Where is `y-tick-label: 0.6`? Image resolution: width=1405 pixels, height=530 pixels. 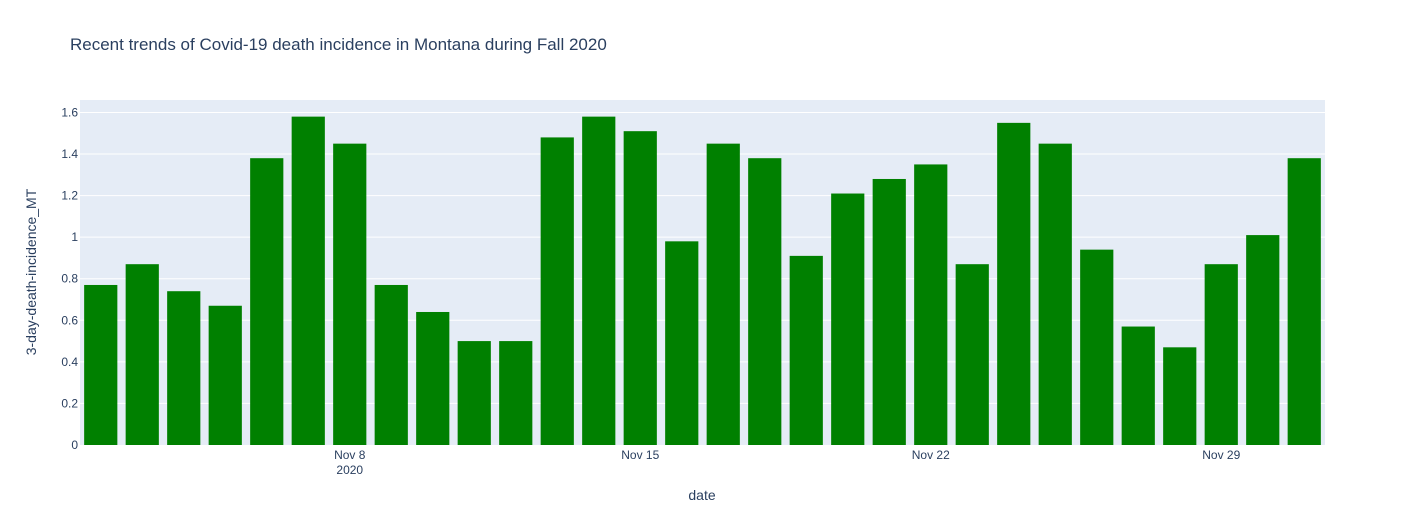
y-tick-label: 0.6 is located at coordinates (69, 320).